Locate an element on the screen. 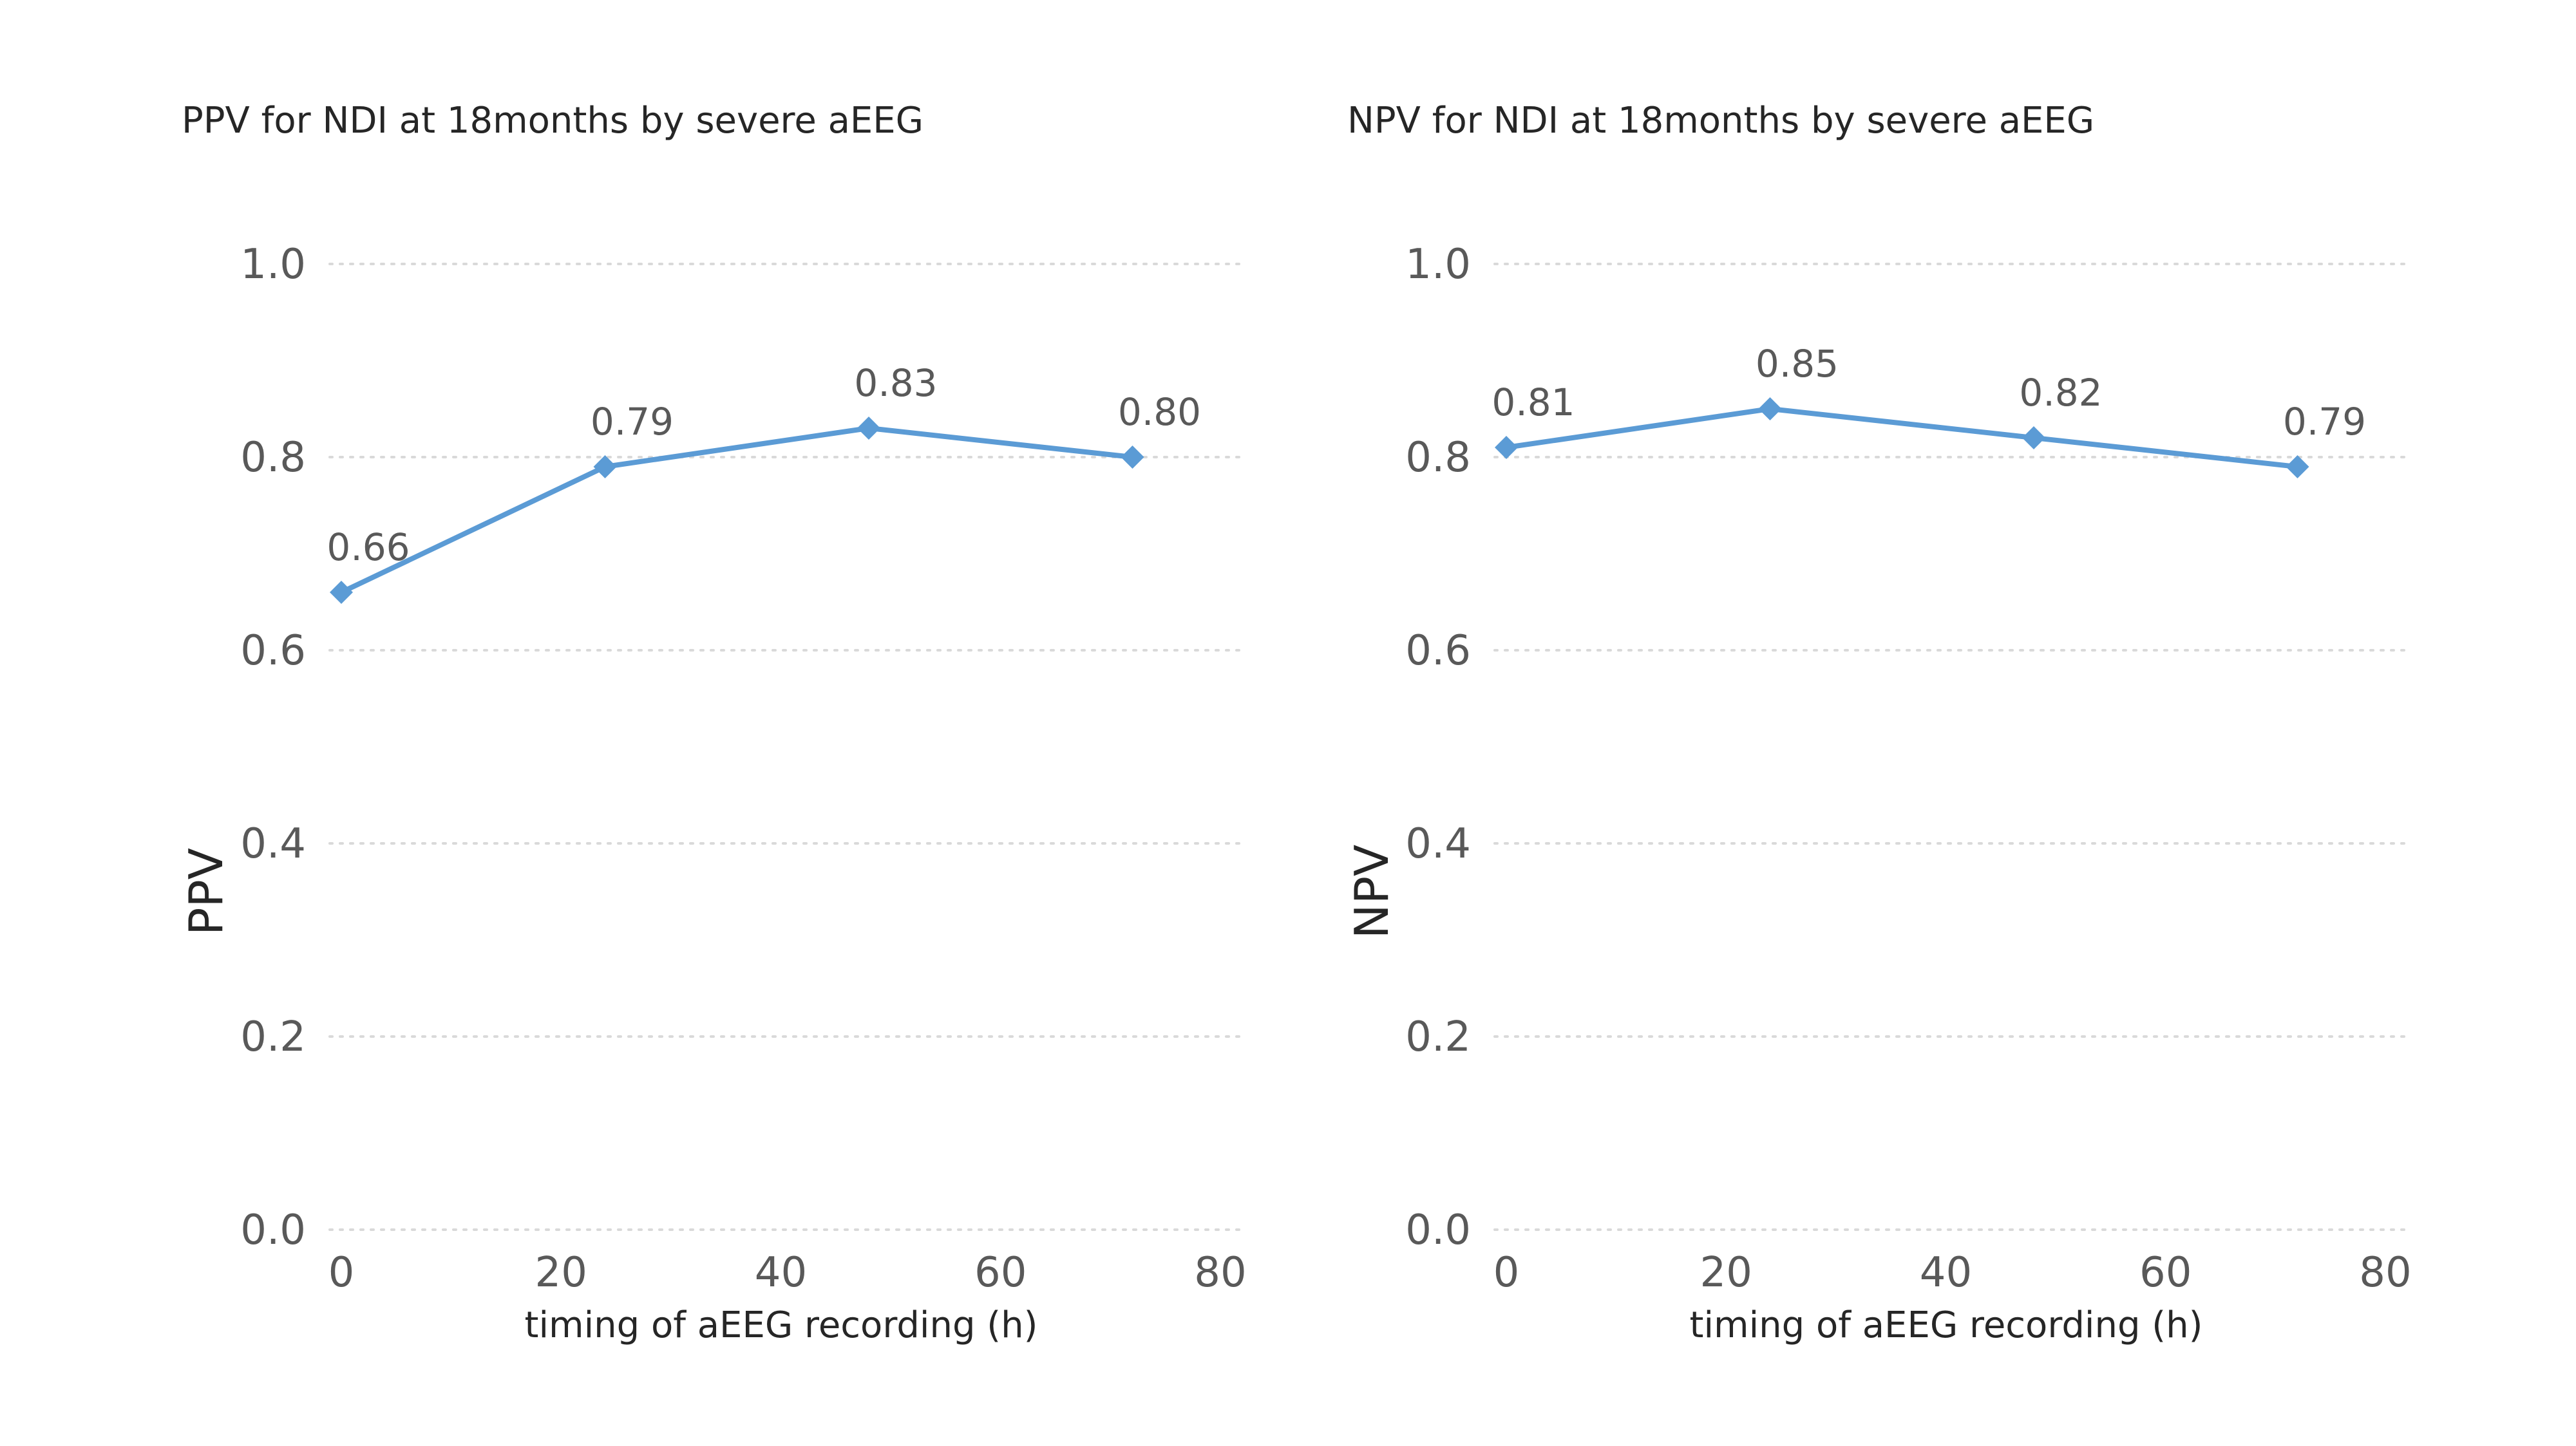 This screenshot has width=2576, height=1446. data-label: 0.85 is located at coordinates (1797, 364).